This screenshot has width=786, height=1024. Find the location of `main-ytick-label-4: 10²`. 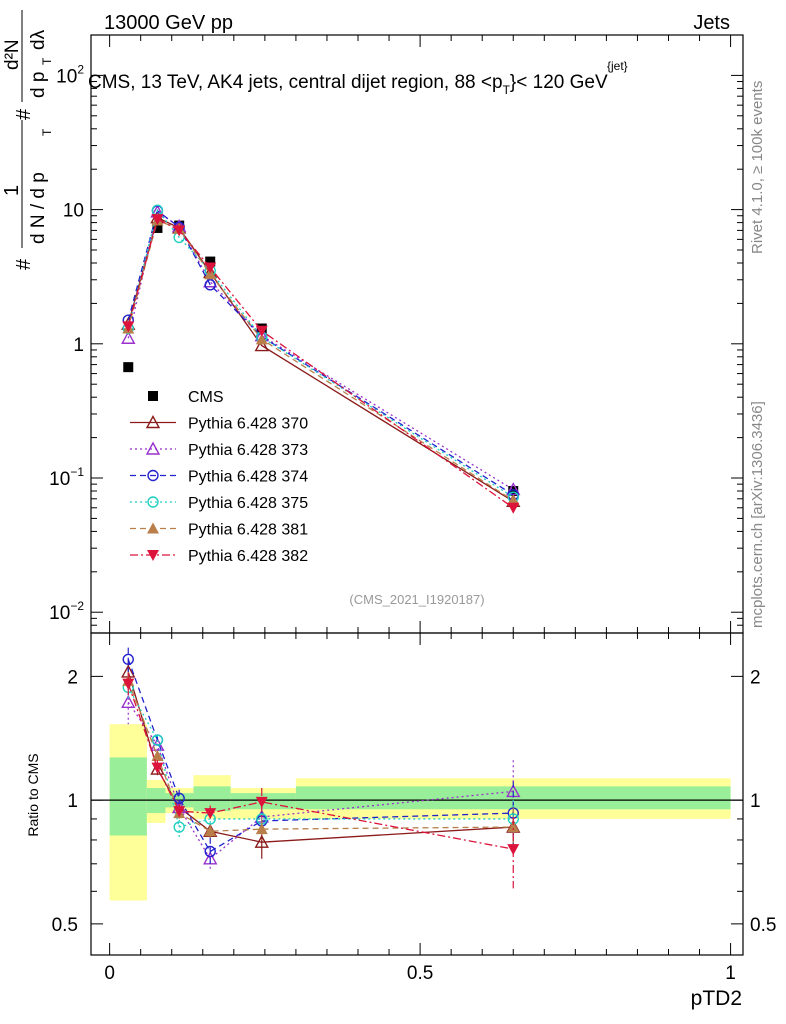

main-ytick-label-4: 10² is located at coordinates (70, 74).